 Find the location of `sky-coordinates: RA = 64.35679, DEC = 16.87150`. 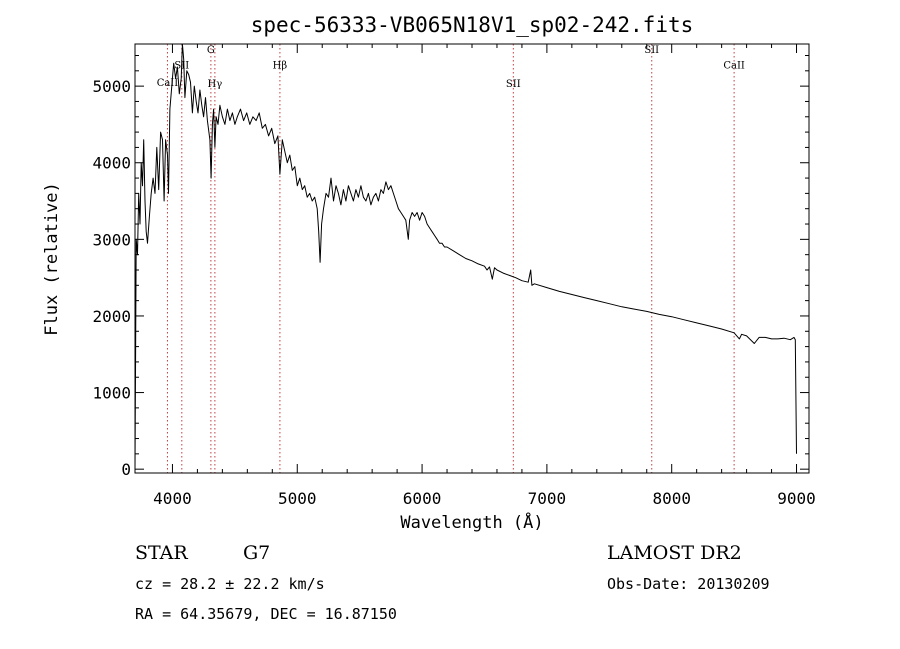

sky-coordinates: RA = 64.35679, DEC = 16.87150 is located at coordinates (266, 614).